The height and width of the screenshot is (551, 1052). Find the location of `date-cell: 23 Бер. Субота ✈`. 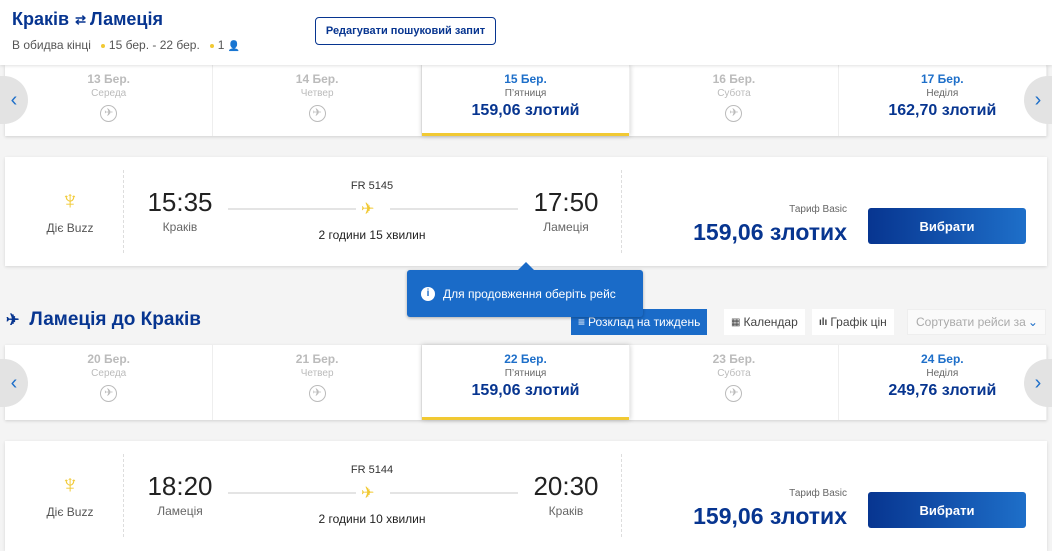

date-cell: 23 Бер. Субота ✈ is located at coordinates (734, 382).